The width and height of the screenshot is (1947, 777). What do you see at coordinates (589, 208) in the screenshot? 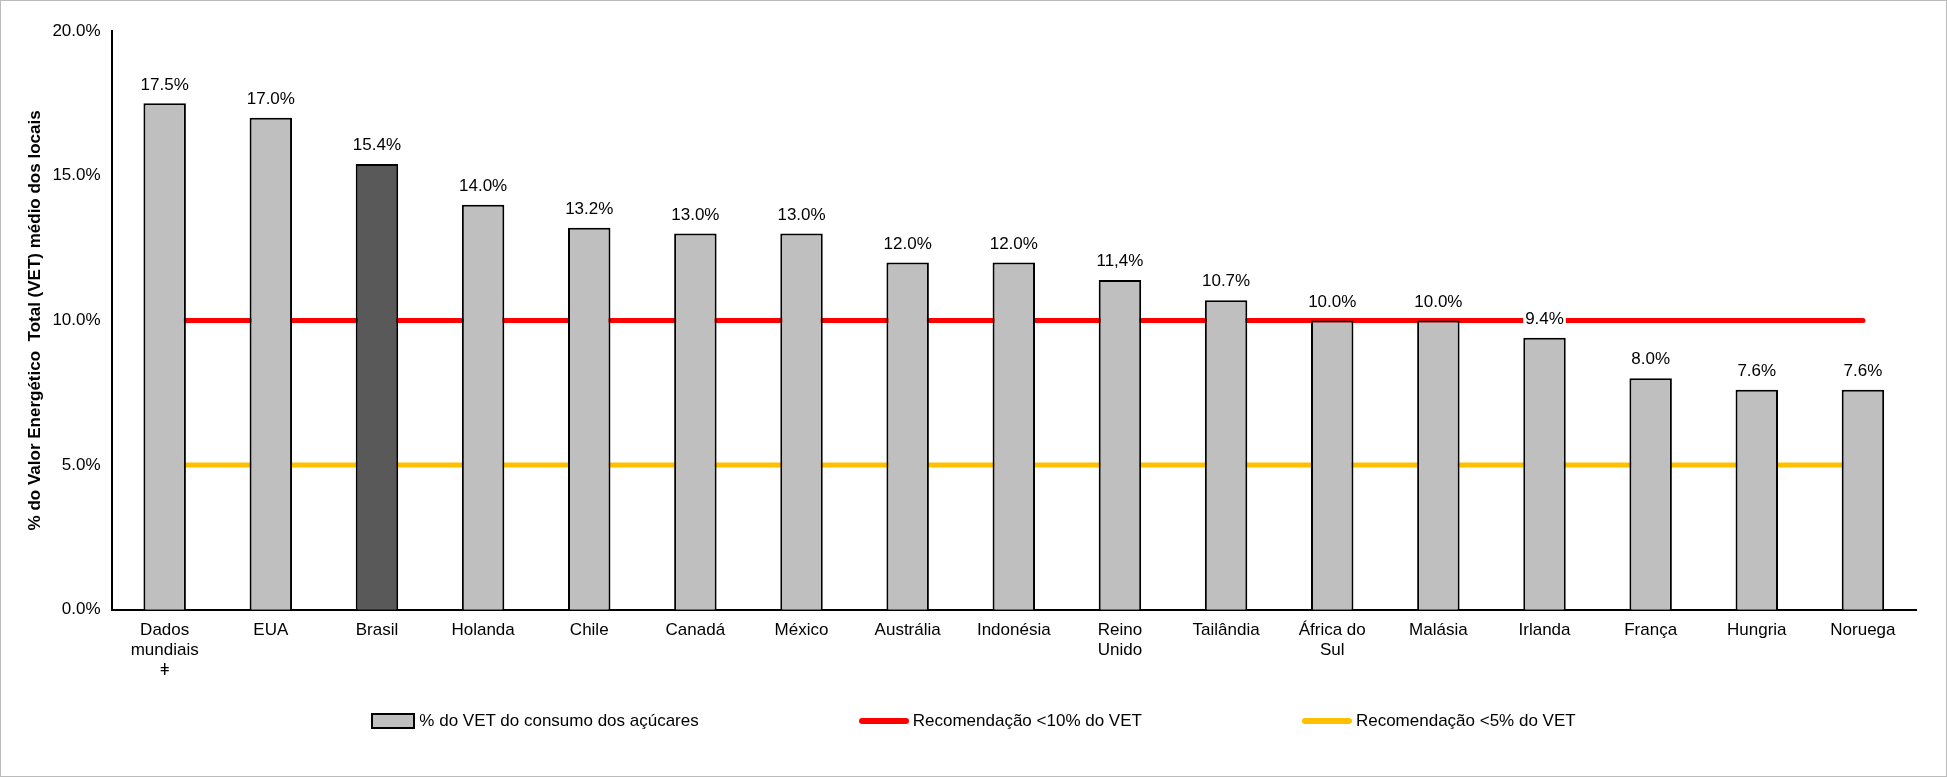
I see `data-label: 13.2%` at bounding box center [589, 208].